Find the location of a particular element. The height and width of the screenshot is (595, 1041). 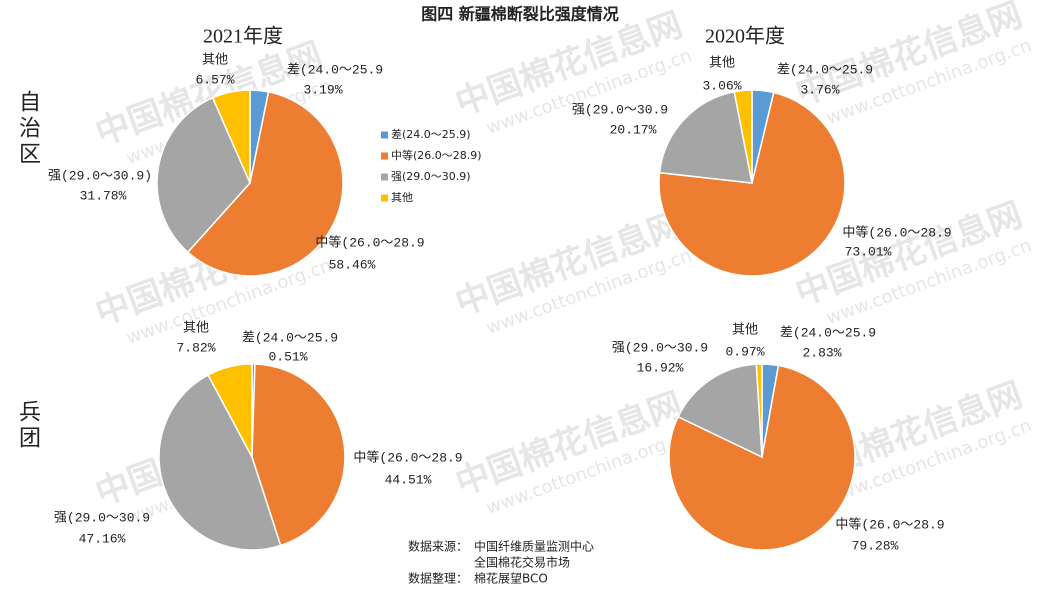

editor: 棉花展望BCO is located at coordinates (511, 578).